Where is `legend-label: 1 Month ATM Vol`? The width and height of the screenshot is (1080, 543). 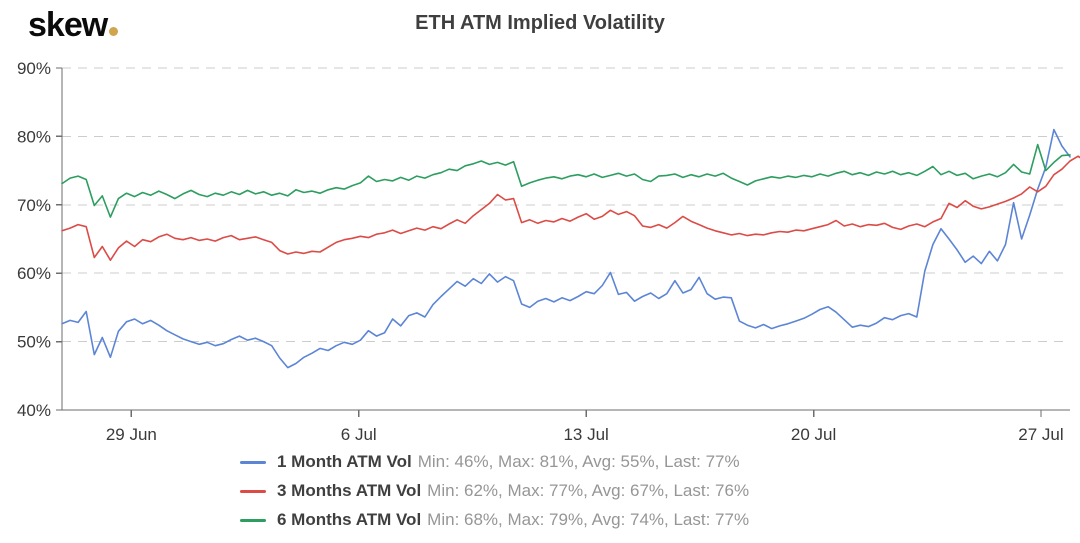
legend-label: 1 Month ATM Vol is located at coordinates (344, 461).